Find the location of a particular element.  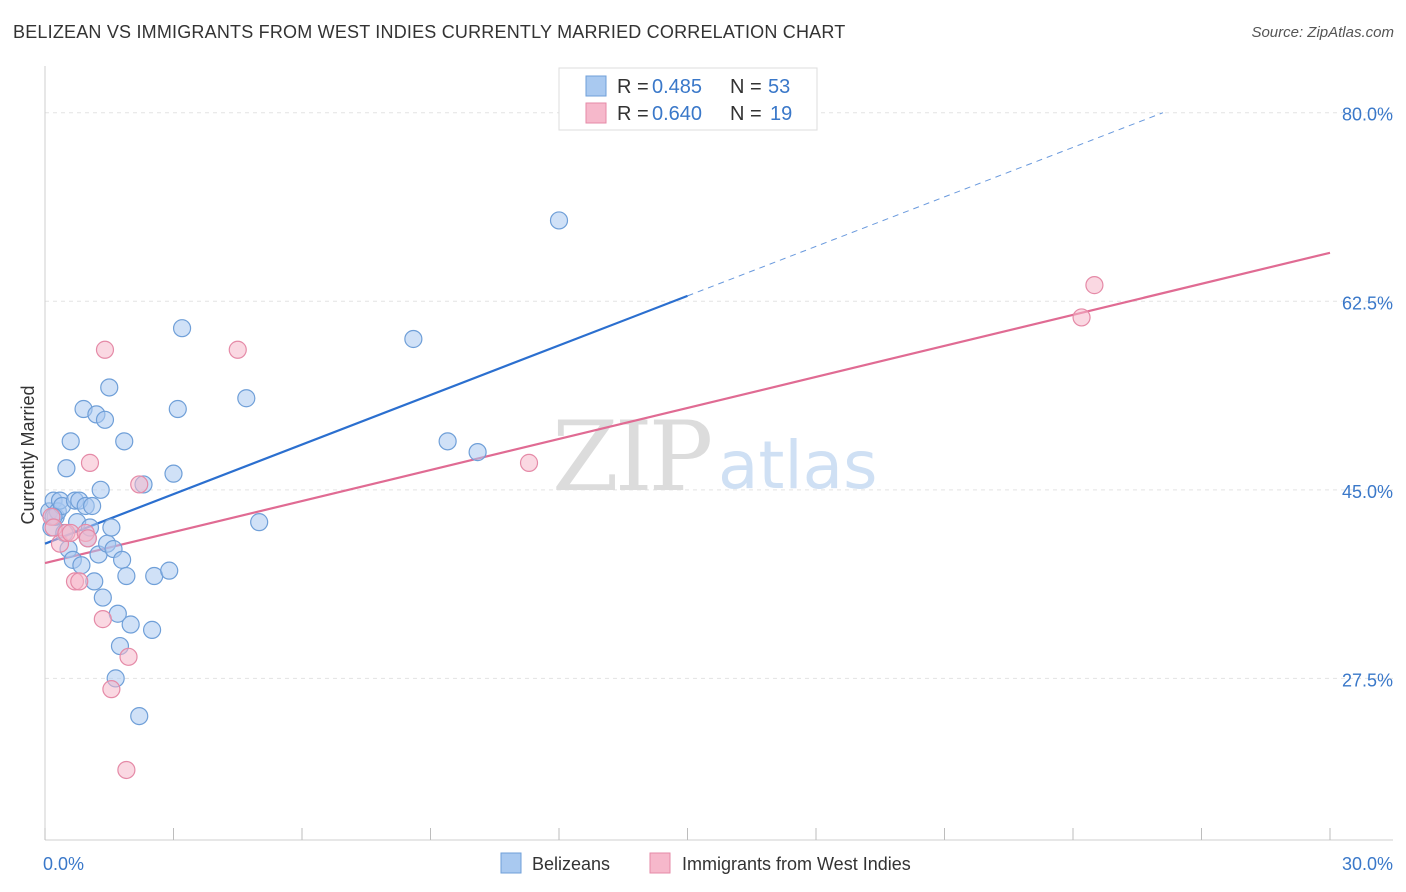

y-tick-label: 45.0% is located at coordinates (1367, 492).